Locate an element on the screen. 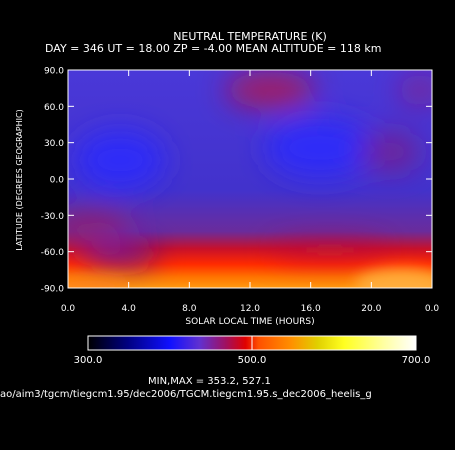 This screenshot has height=450, width=455. y-tick-label: 0.0 is located at coordinates (57, 181).